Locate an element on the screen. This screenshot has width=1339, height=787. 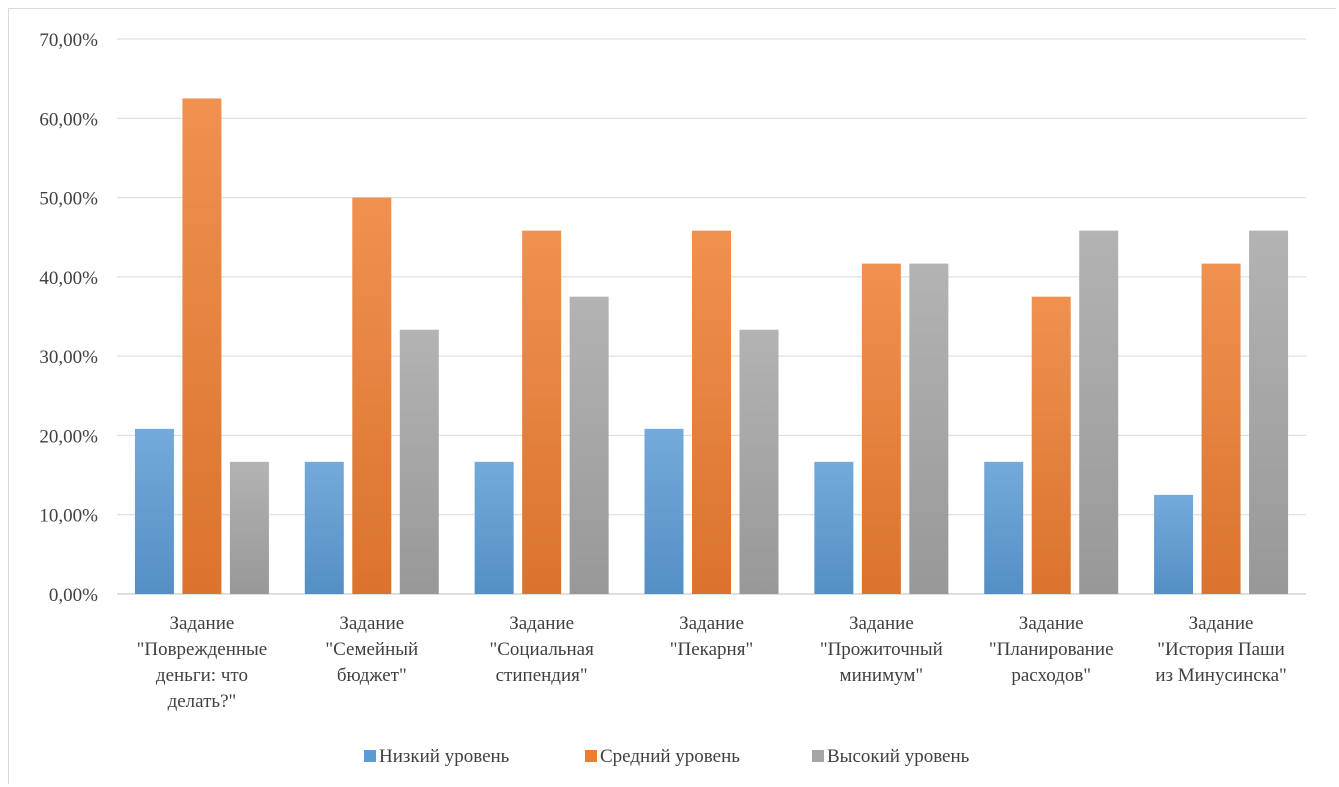
y-tick-label: 50,00% is located at coordinates (68, 199).